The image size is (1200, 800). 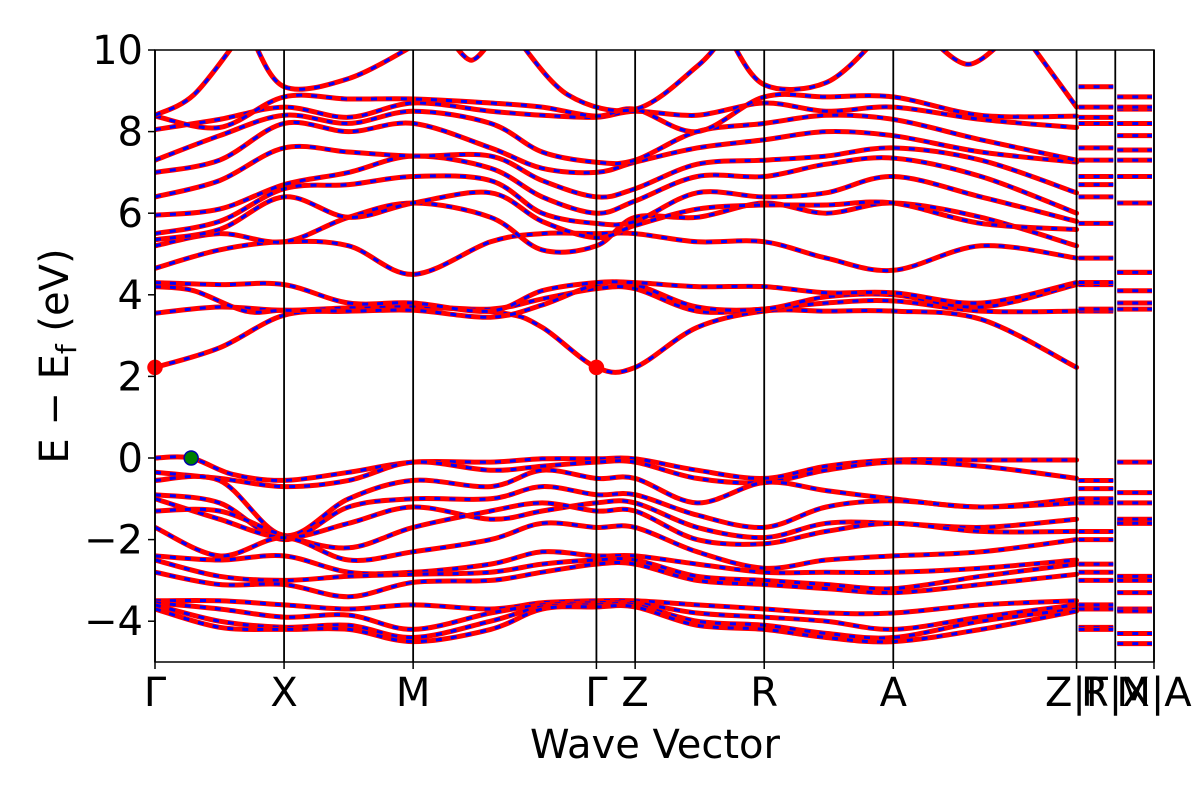 I want to click on x-tick-label: Z|Γ, so click(x=1077, y=693).